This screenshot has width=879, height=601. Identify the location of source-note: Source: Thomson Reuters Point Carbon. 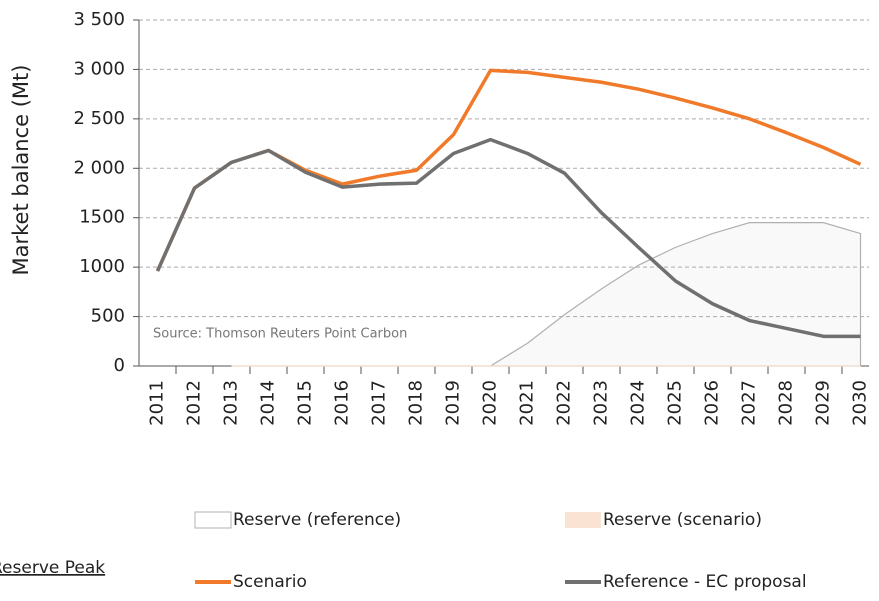
(280, 334).